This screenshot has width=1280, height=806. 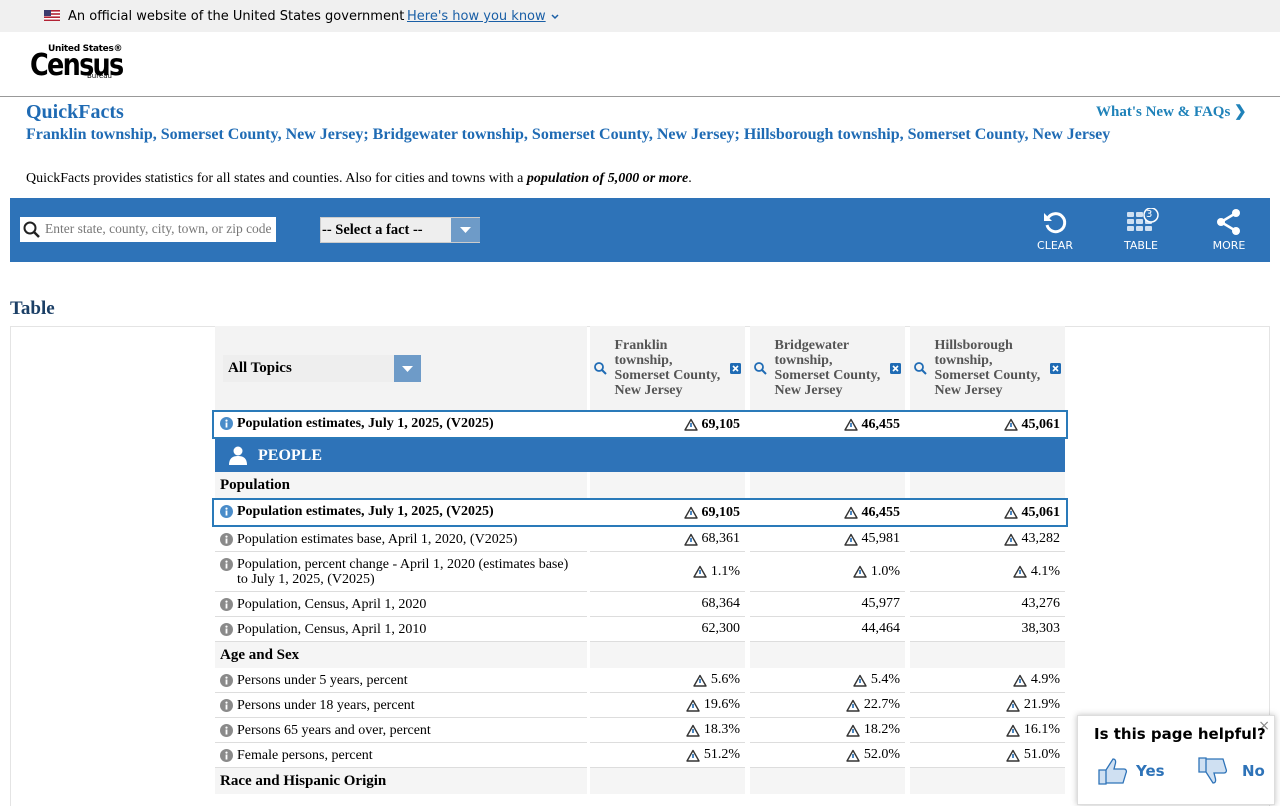 What do you see at coordinates (1055, 230) in the screenshot?
I see `clear-button: CLEAR` at bounding box center [1055, 230].